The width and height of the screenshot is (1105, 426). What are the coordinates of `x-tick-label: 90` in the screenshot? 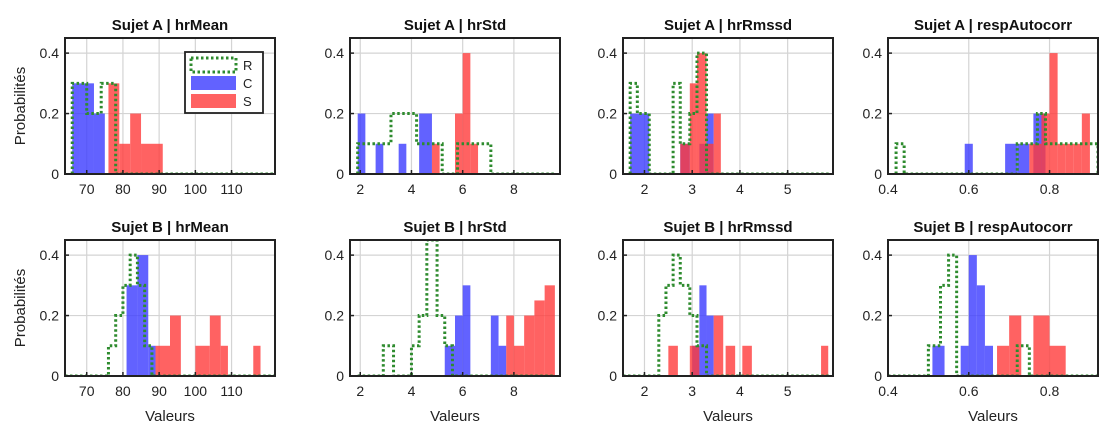 It's located at (159, 391).